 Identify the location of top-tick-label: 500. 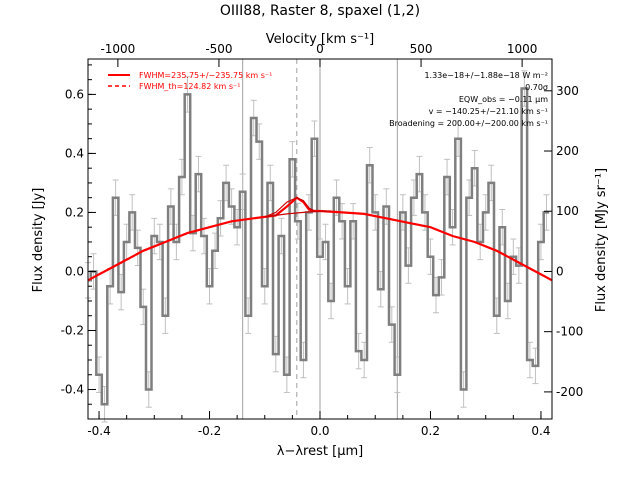
(421, 49).